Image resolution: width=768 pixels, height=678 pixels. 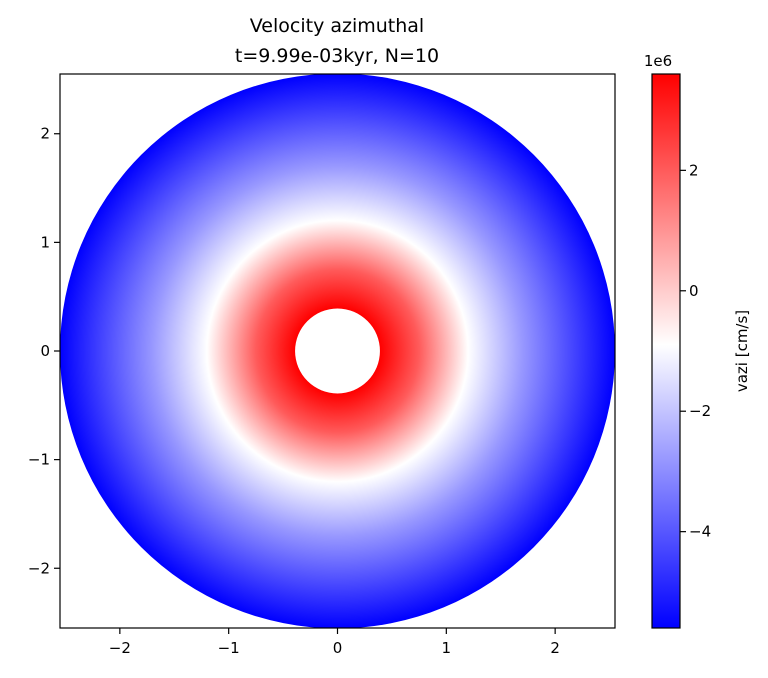 I want to click on inner-hole, so click(x=337, y=351).